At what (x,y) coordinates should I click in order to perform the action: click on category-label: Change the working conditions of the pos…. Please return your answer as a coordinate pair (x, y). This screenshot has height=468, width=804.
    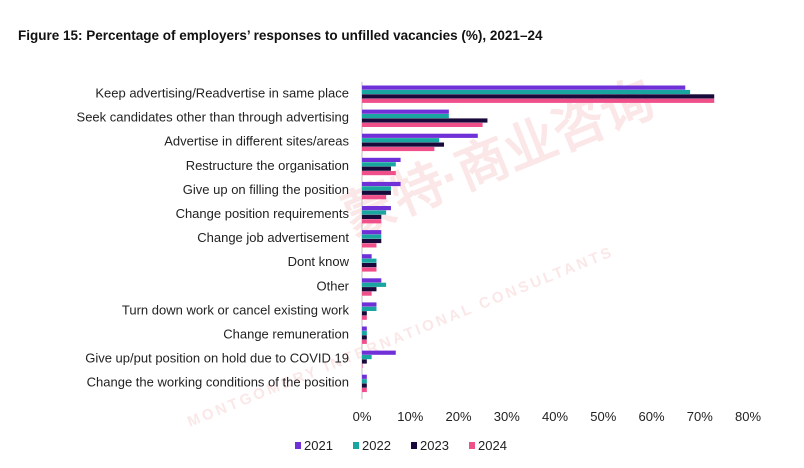
    Looking at the image, I should click on (218, 382).